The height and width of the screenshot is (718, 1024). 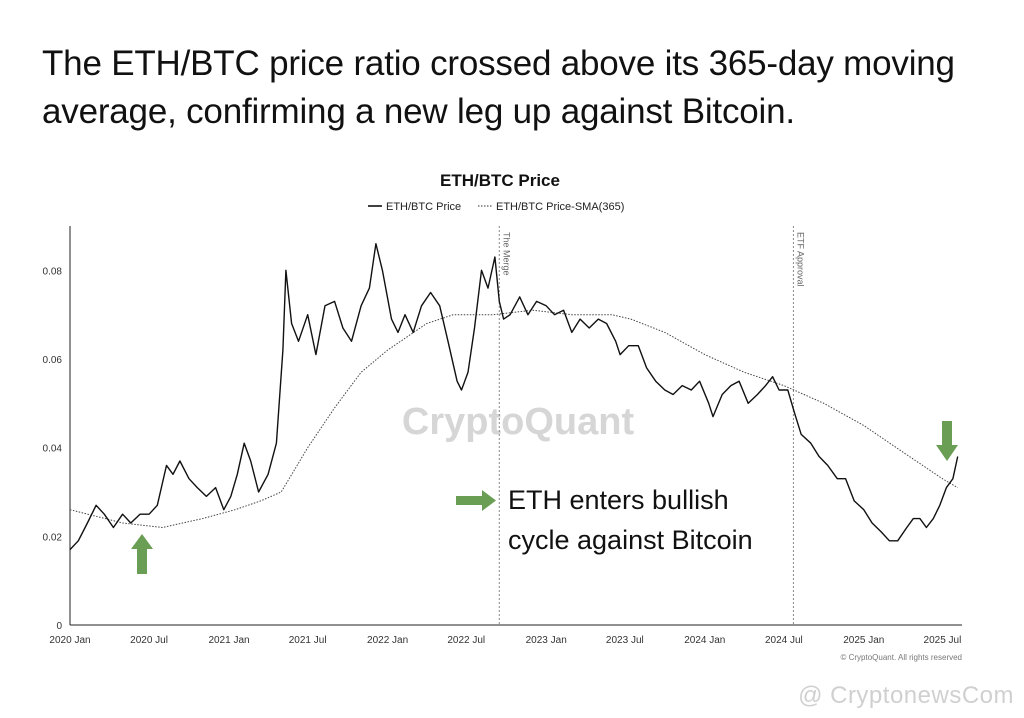 What do you see at coordinates (423, 207) in the screenshot?
I see `legend-label-price: ETH/BTC Price` at bounding box center [423, 207].